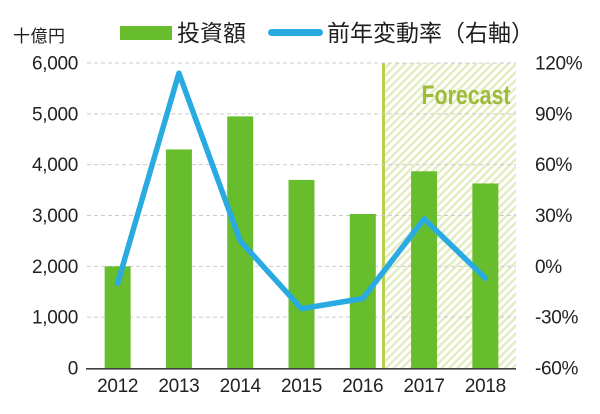  What do you see at coordinates (73, 369) in the screenshot?
I see `left-axis-tick-label: 0` at bounding box center [73, 369].